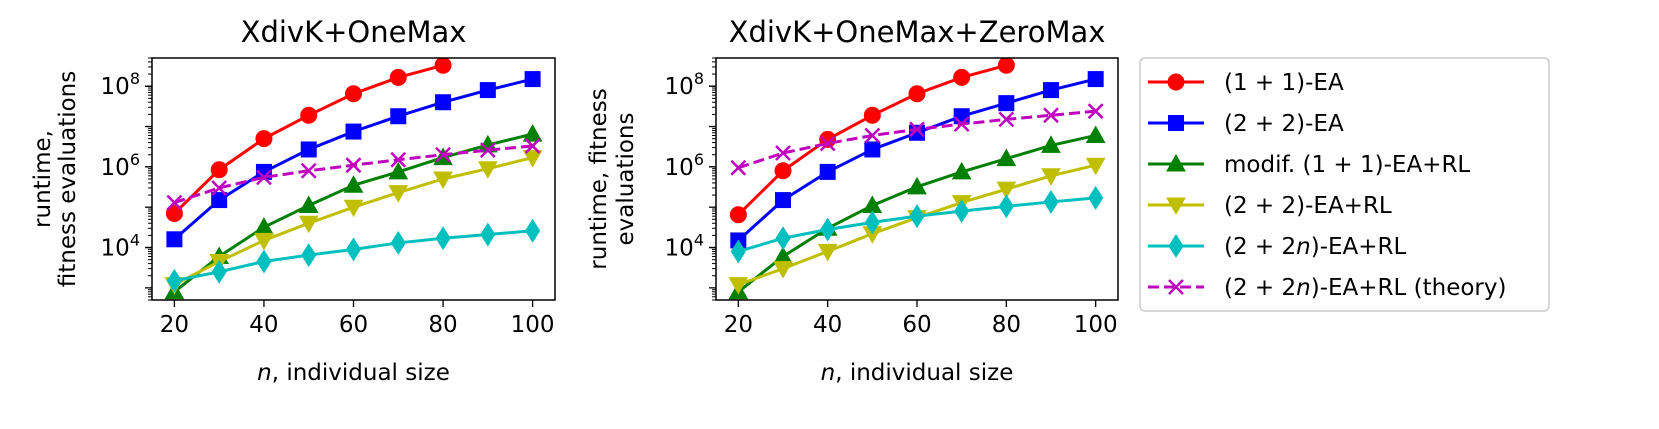 The image size is (1659, 429). I want to click on legend-label: (2 + 2n)-EA+RL, so click(1315, 247).